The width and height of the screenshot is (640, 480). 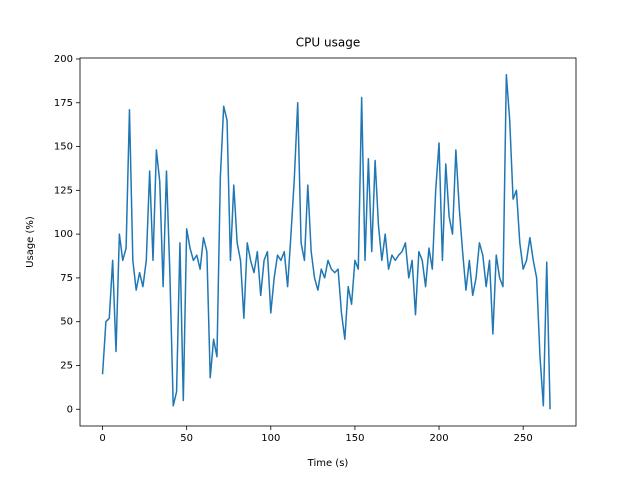 What do you see at coordinates (186, 438) in the screenshot?
I see `x-tick-label: 50` at bounding box center [186, 438].